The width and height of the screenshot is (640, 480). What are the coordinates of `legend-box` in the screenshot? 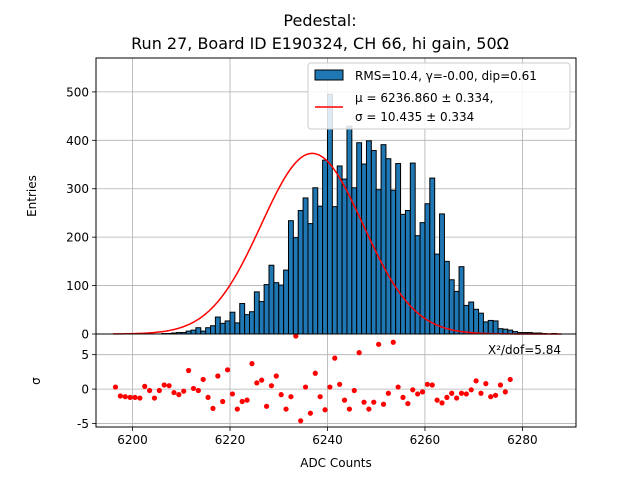 It's located at (439, 96).